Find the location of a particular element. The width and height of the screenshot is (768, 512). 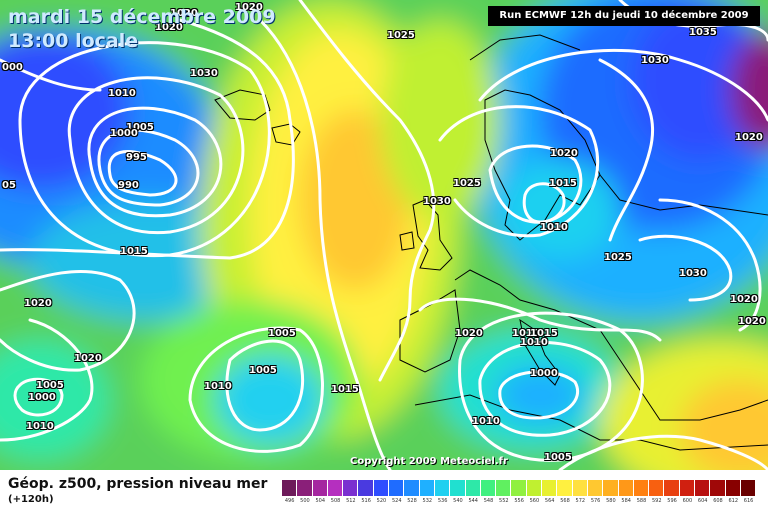

scale-tick-label: 592 is located at coordinates (657, 501).